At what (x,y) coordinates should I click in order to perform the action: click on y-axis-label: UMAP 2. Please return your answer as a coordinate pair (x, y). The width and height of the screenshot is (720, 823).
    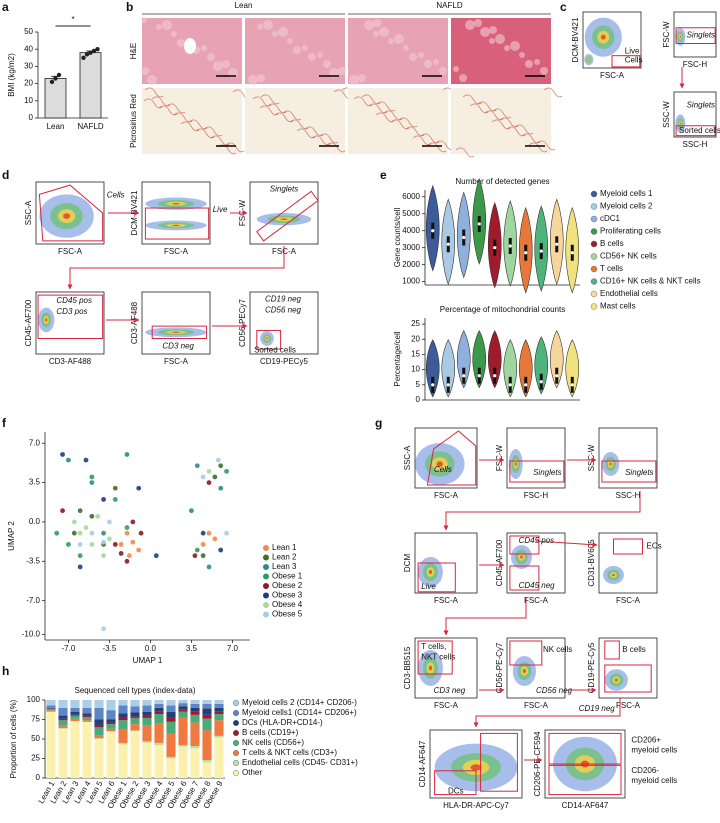
    Looking at the image, I should click on (11, 536).